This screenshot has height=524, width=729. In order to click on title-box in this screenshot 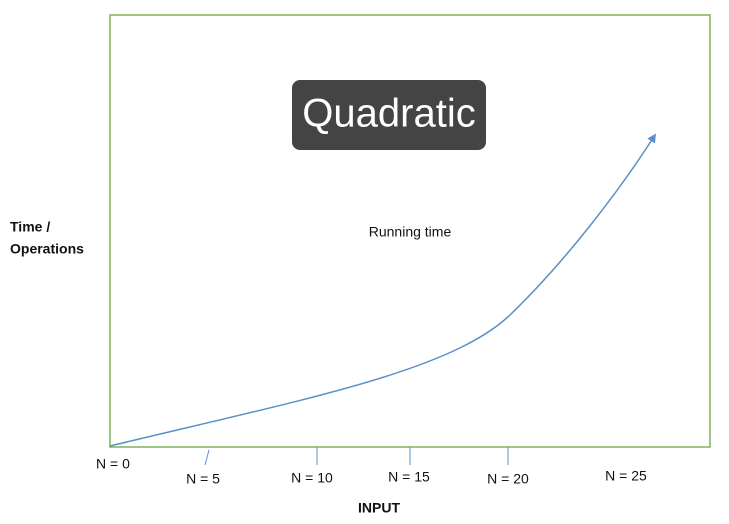, I will do `click(389, 115)`.